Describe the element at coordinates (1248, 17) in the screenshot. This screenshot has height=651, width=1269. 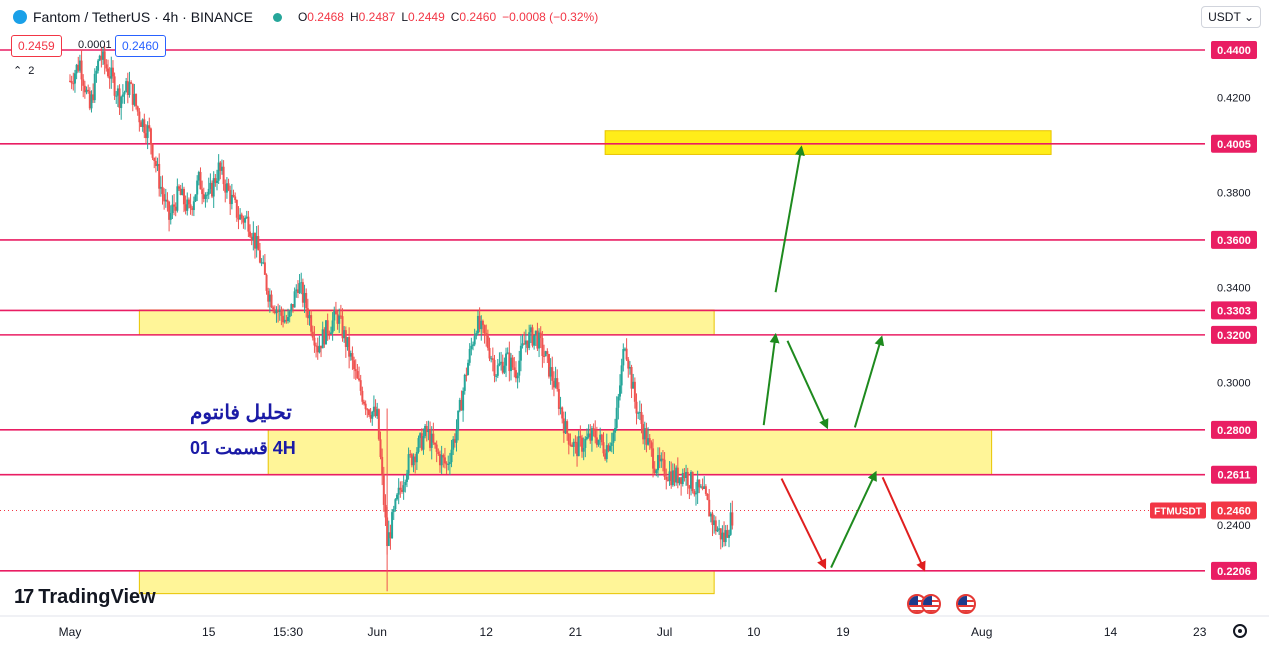
I see `chevron-down-icon: ⌄` at that location.